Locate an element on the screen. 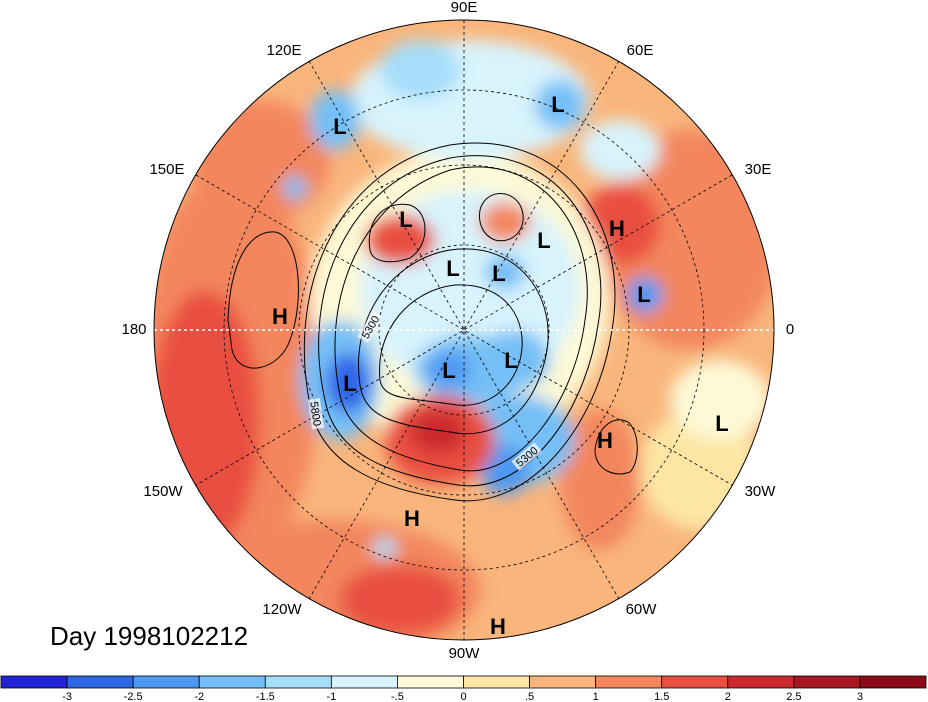 Image resolution: width=928 pixels, height=702 pixels. colorbar-tick-label: -2 is located at coordinates (199, 696).